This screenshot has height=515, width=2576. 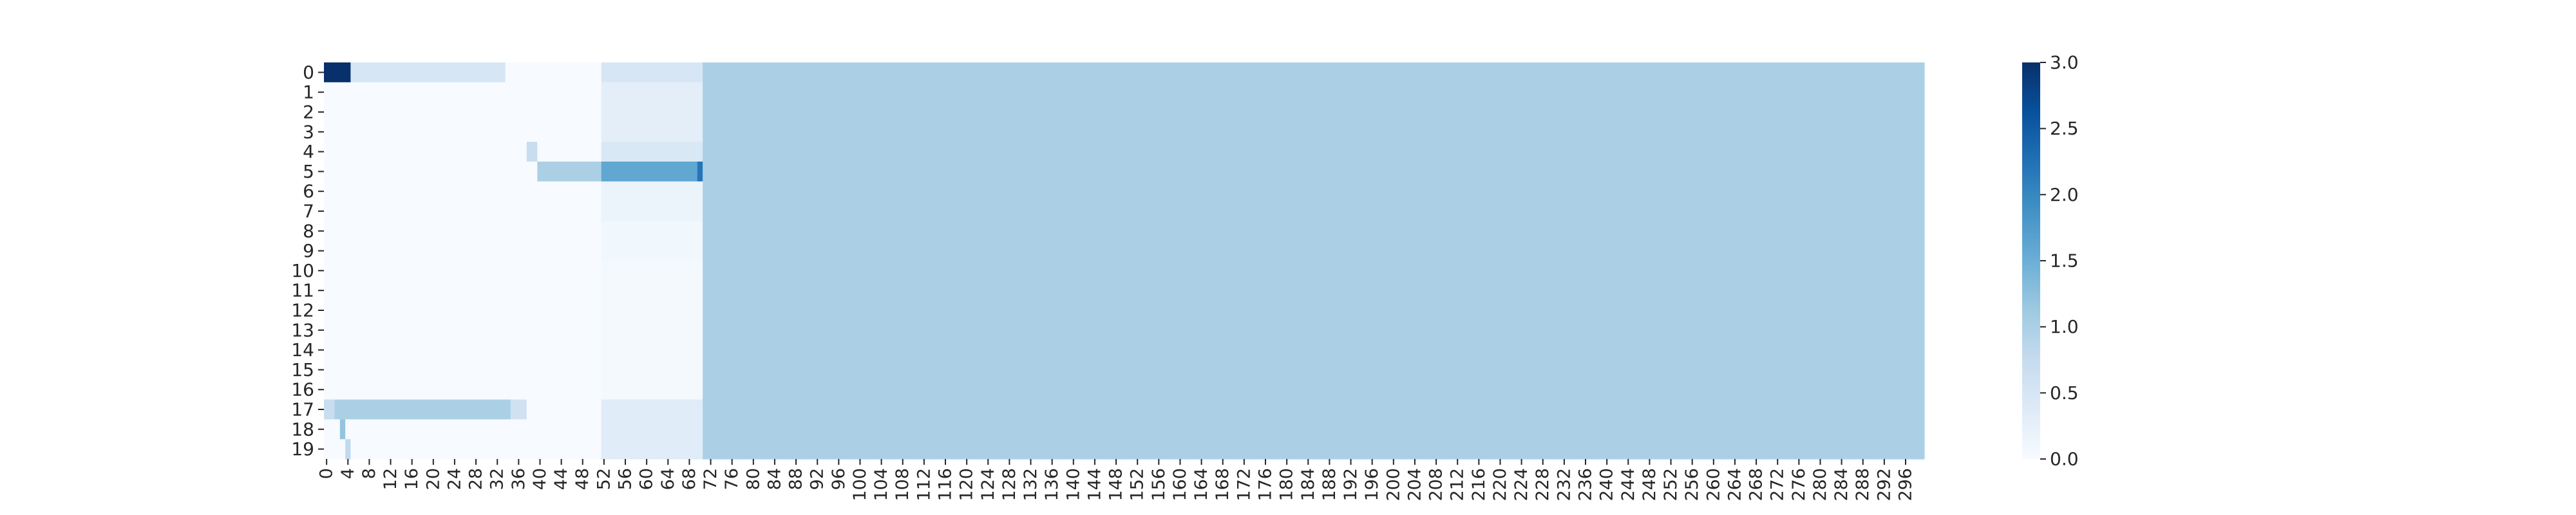 I want to click on y-tick-label: 14, so click(x=302, y=349).